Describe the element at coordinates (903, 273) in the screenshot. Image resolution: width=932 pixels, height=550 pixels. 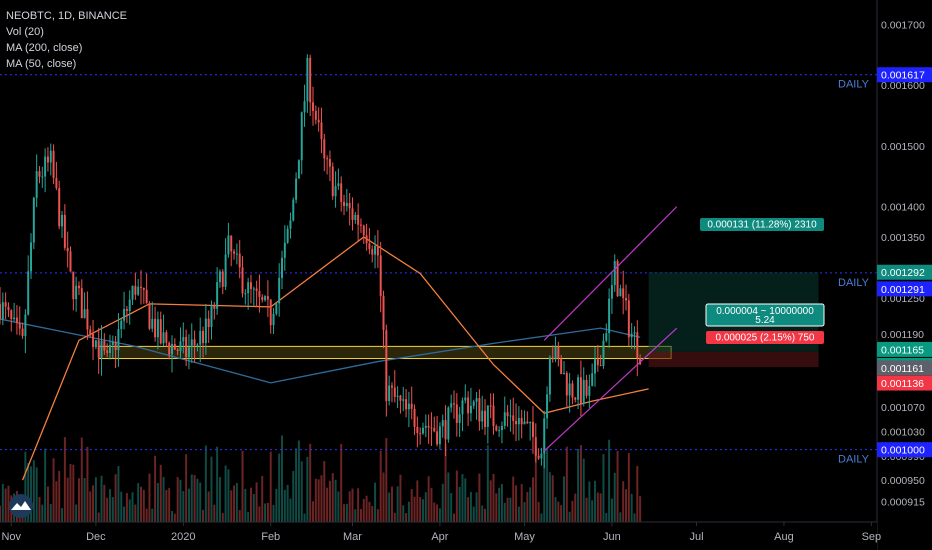
I see `price-tag: 0.001292` at that location.